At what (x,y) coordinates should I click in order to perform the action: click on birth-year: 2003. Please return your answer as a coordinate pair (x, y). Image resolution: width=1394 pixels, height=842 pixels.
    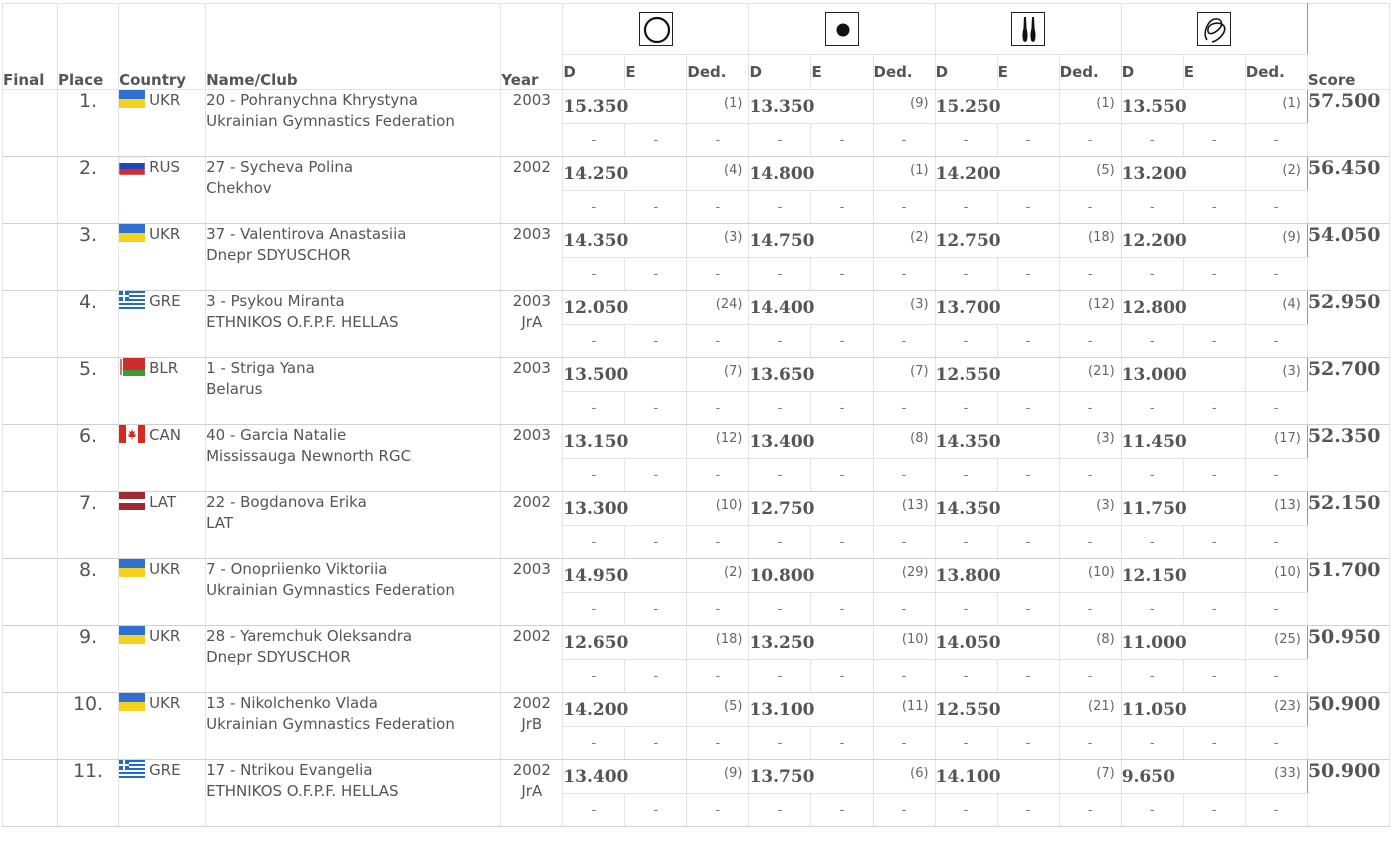
    Looking at the image, I should click on (531, 234).